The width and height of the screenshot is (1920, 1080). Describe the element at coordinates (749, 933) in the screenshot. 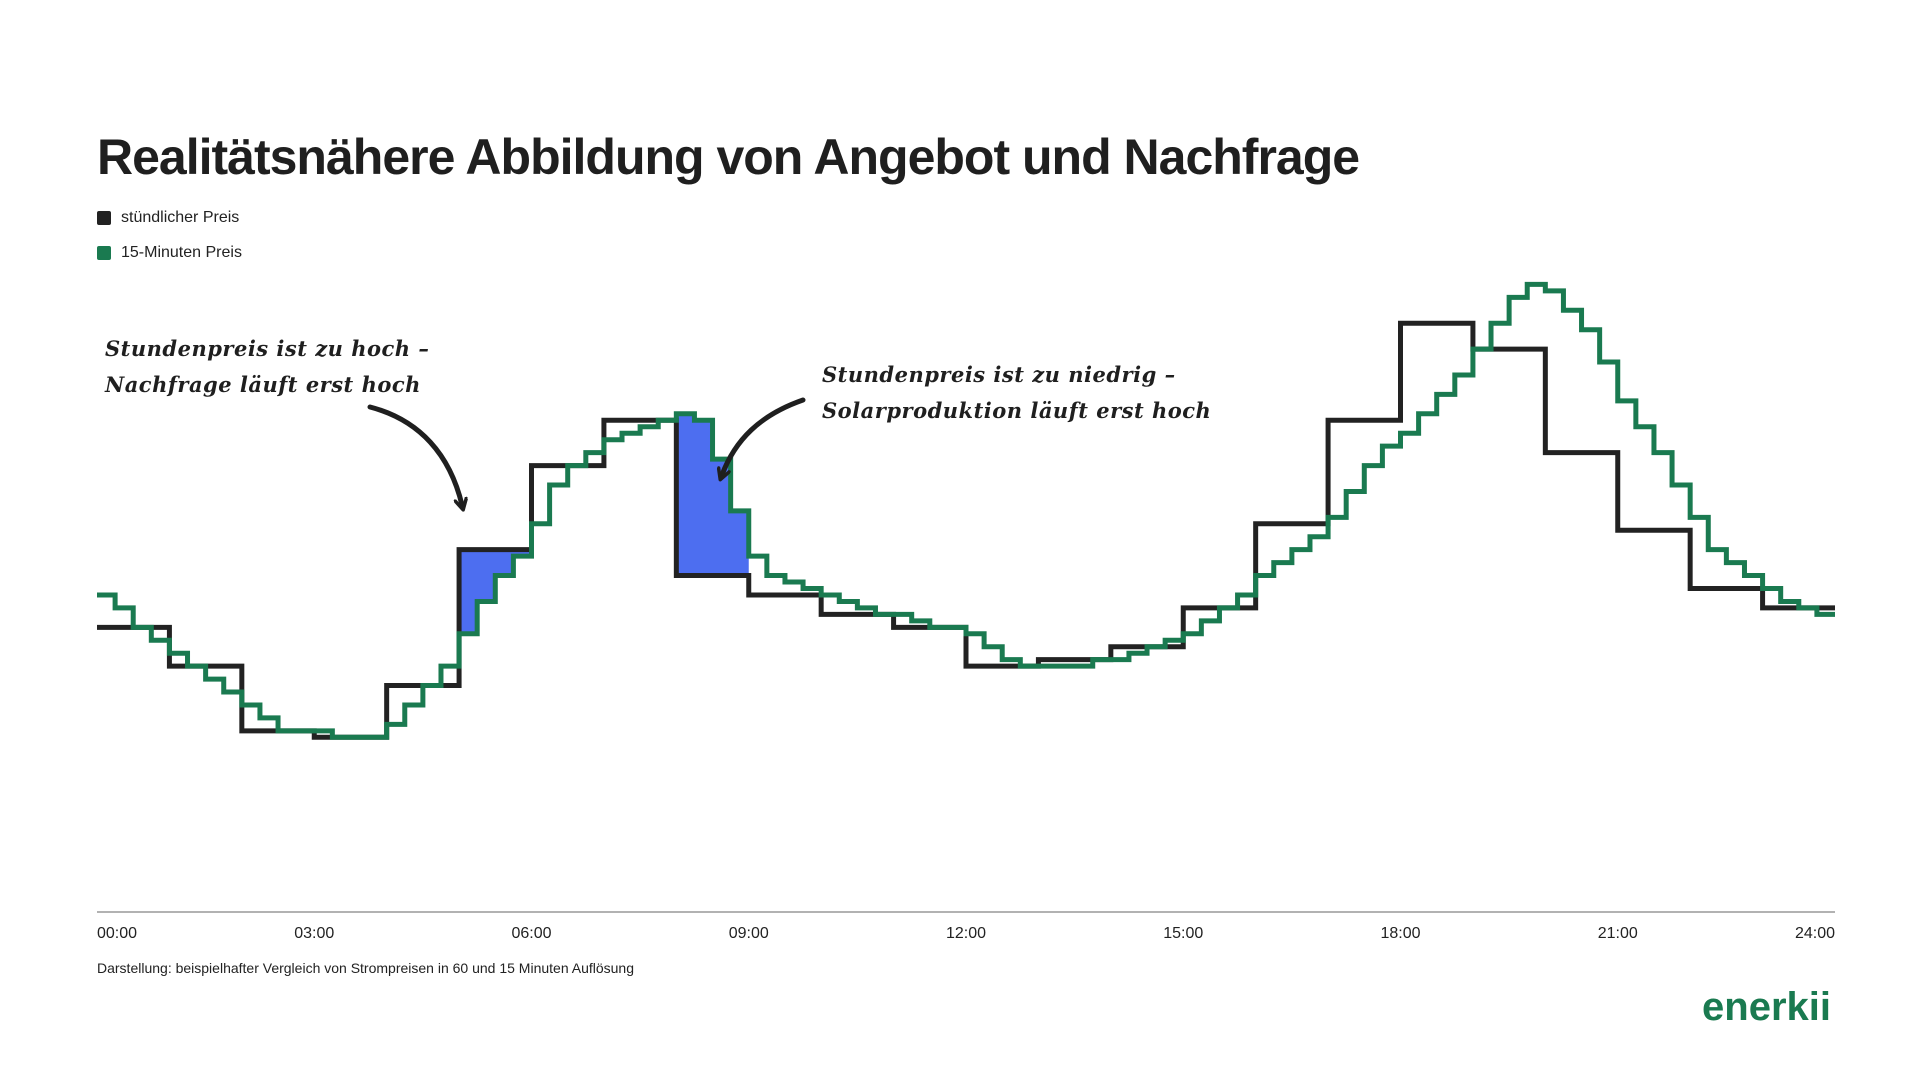

I see `x-tick-label: 09:00` at that location.